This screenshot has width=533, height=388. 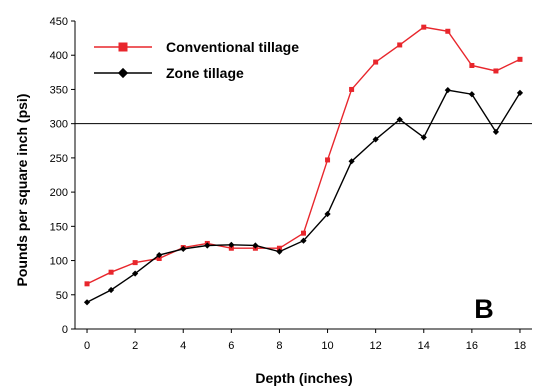 What do you see at coordinates (232, 47) in the screenshot?
I see `legend-label: Conventional tillage` at bounding box center [232, 47].